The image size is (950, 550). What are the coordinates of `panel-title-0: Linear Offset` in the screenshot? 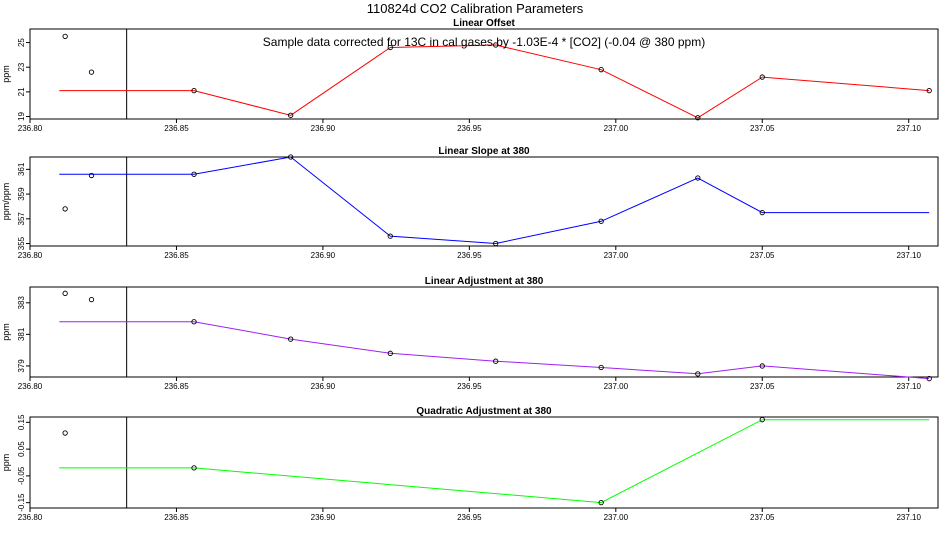 It's located at (484, 23).